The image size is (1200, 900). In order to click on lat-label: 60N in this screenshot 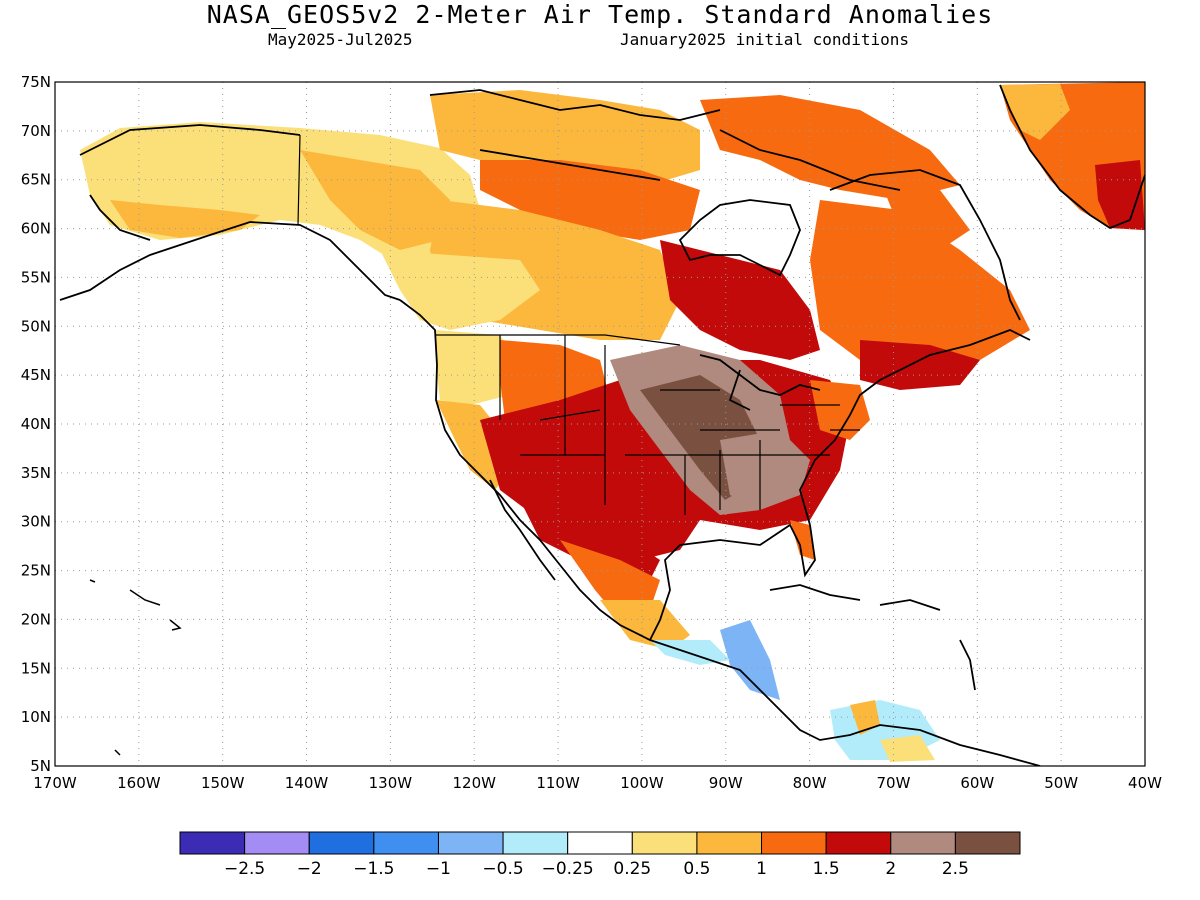, I will do `click(36, 229)`.